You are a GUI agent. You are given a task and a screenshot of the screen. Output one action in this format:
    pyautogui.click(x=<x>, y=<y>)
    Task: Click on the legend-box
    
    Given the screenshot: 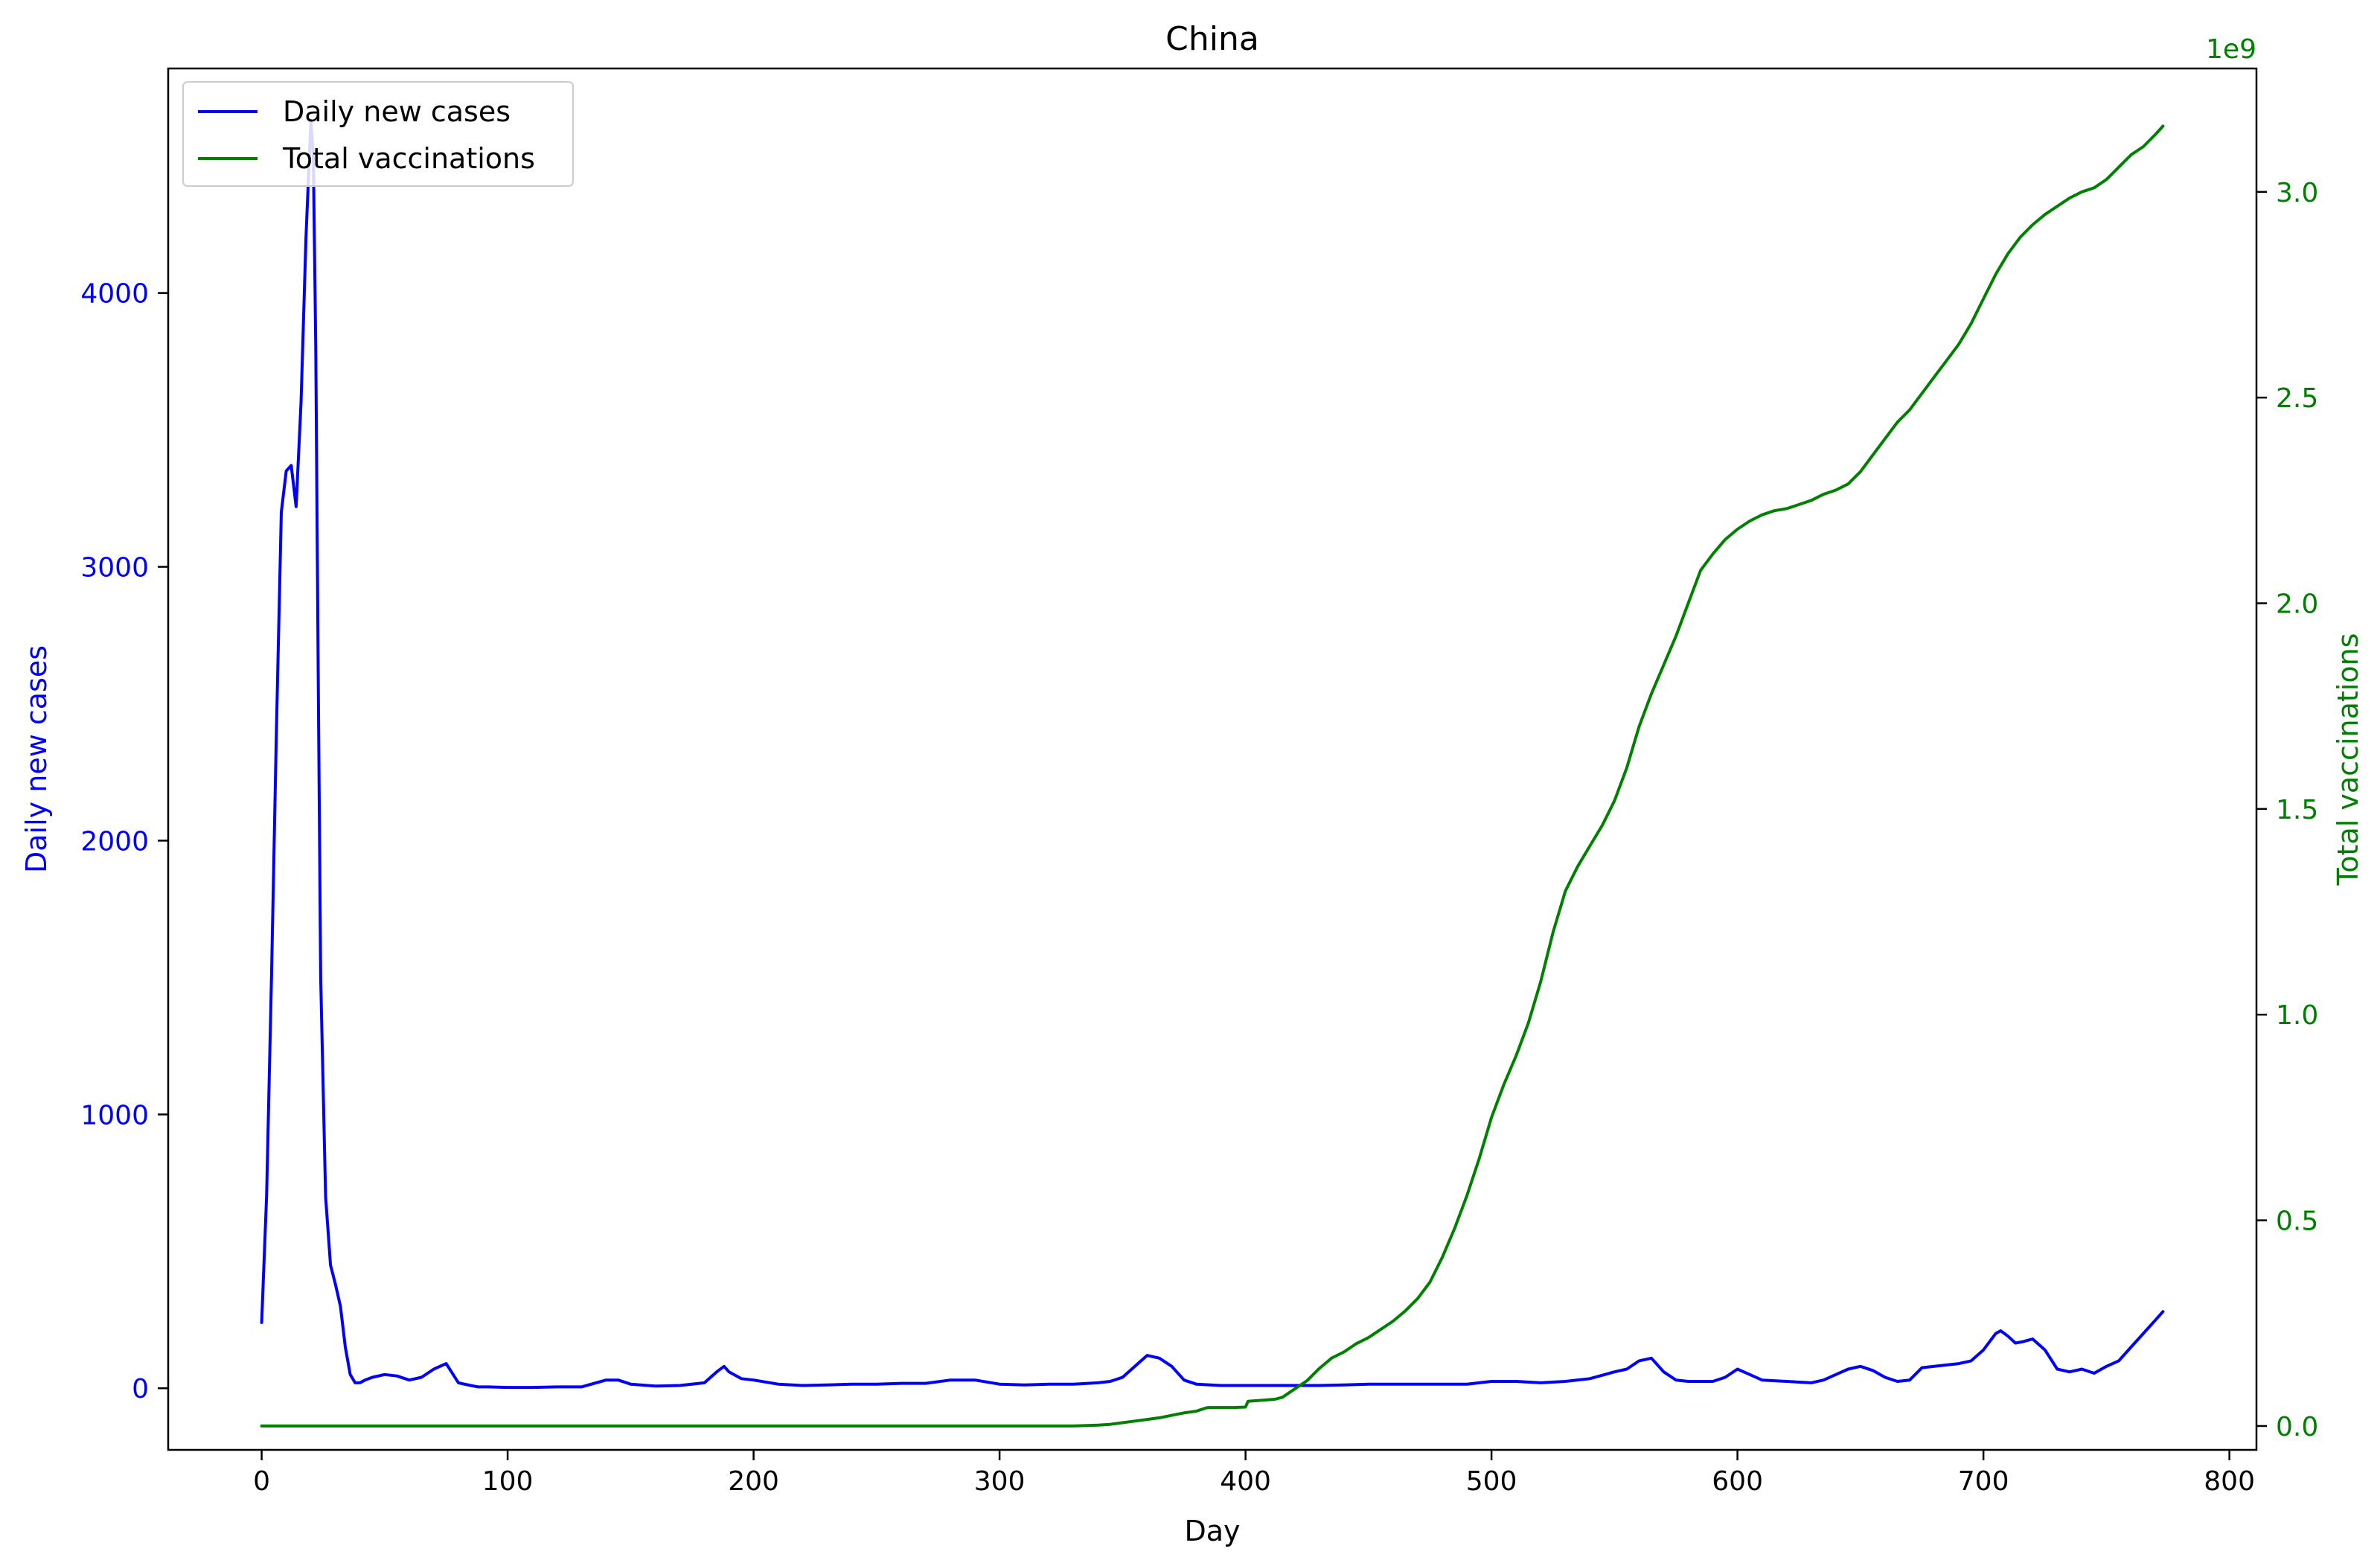 What is the action you would take?
    pyautogui.click(x=378, y=134)
    